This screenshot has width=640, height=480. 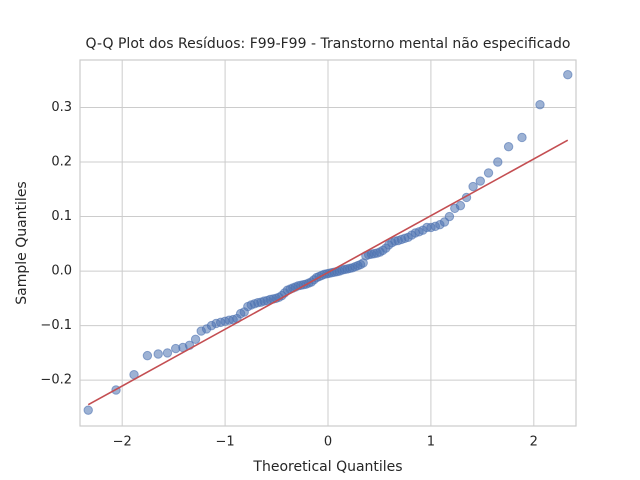 What do you see at coordinates (56, 325) in the screenshot?
I see `y-tick-label: −0.1` at bounding box center [56, 325].